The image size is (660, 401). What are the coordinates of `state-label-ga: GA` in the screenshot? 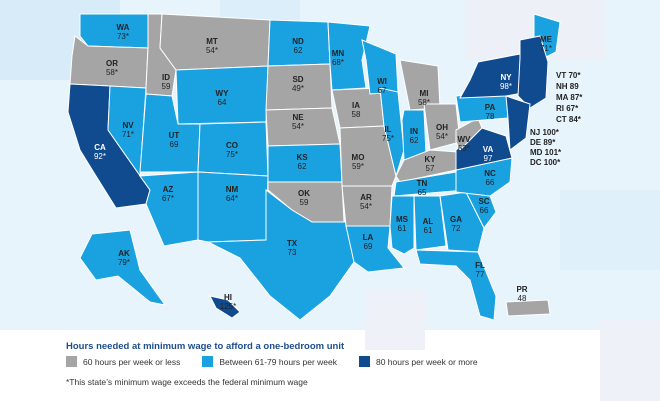 It's located at (456, 219).